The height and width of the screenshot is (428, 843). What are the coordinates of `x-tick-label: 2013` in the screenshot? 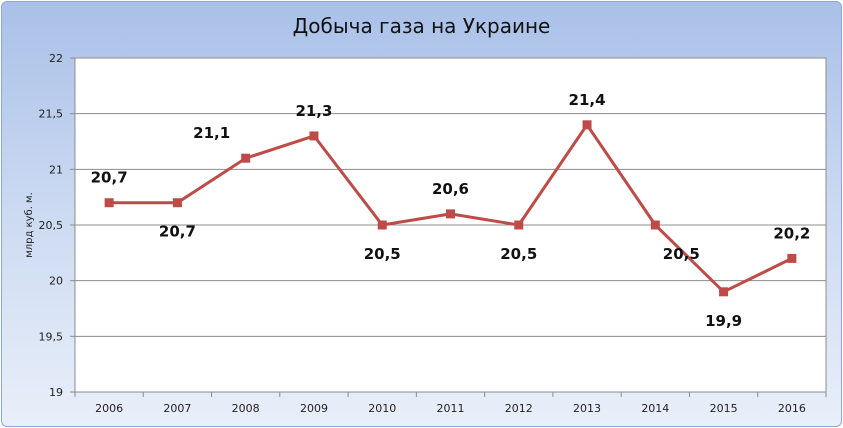 It's located at (587, 408).